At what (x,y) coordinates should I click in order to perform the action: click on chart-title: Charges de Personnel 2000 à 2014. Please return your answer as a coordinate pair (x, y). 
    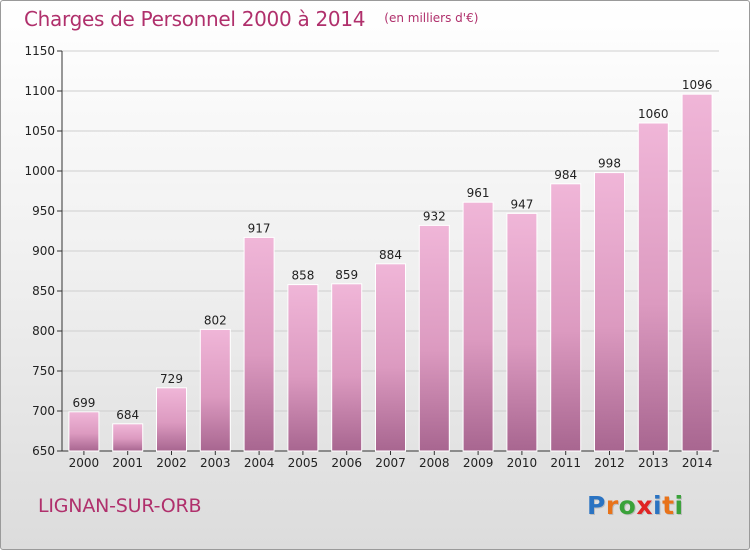
    Looking at the image, I should click on (195, 19).